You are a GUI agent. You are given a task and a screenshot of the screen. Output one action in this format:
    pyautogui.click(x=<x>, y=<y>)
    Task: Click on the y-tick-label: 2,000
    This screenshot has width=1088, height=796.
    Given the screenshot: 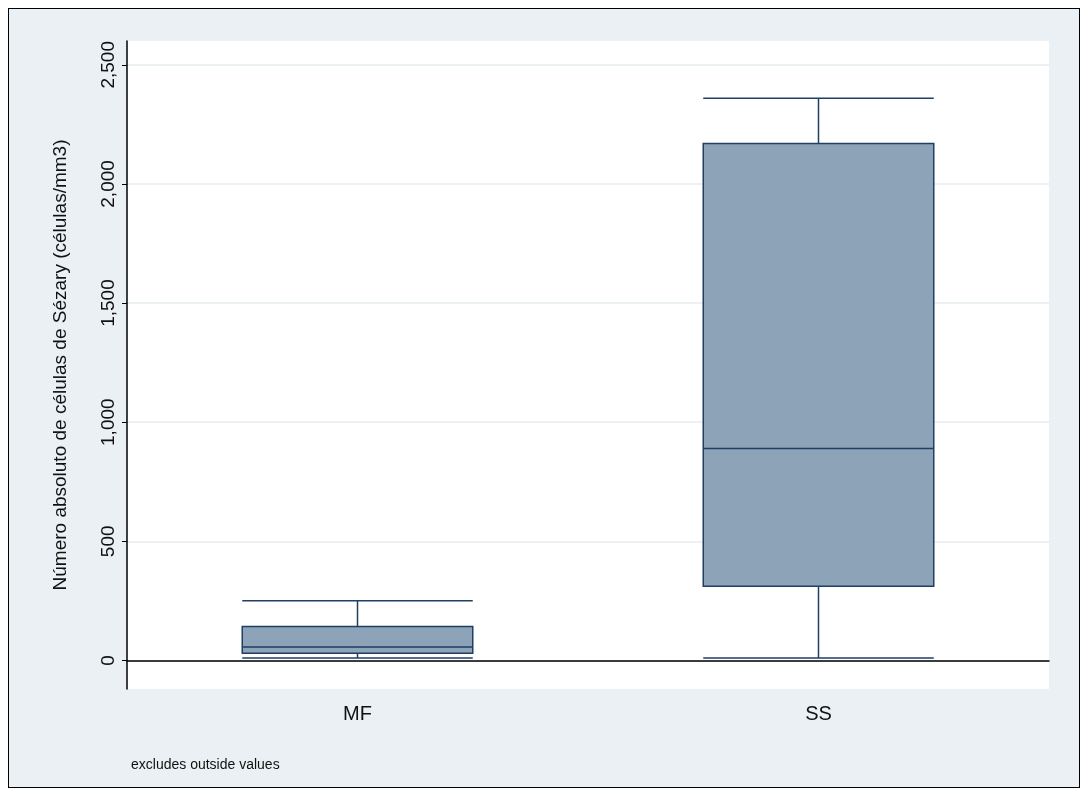 What is the action you would take?
    pyautogui.click(x=107, y=184)
    